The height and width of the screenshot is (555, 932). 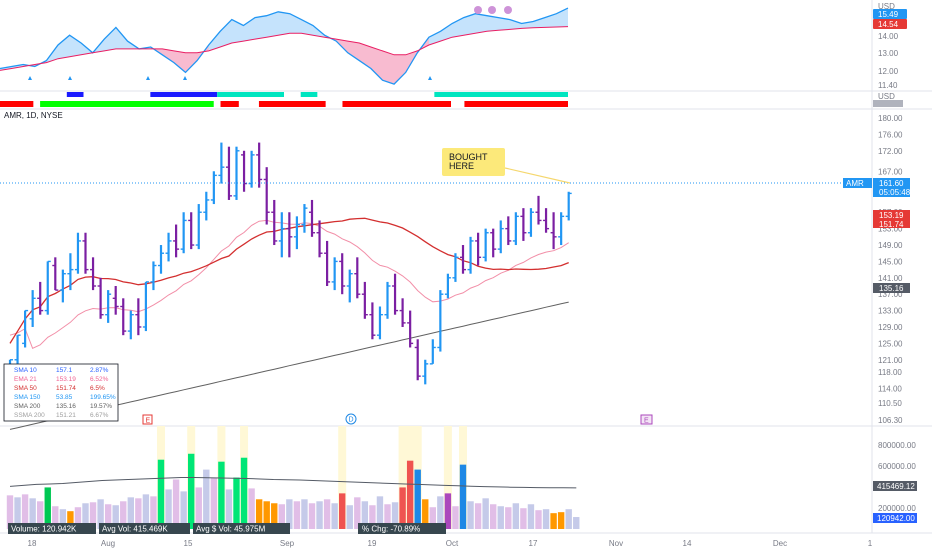 I want to click on avg-volume-badge, so click(x=895, y=486).